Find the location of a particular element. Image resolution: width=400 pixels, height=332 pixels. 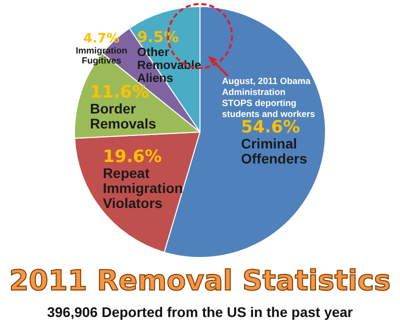

text: 396,906 Deported from the US in the past year is located at coordinates (200, 312).